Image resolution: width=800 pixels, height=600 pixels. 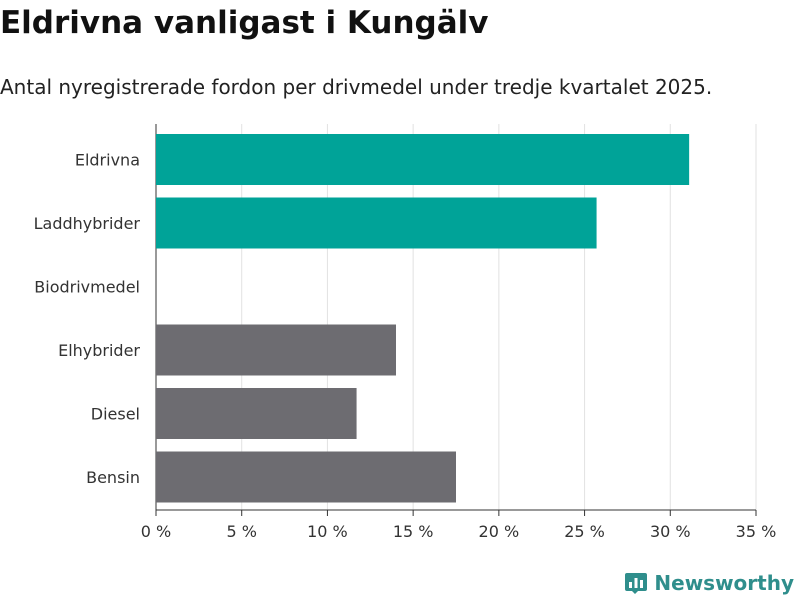 I want to click on category-label: Laddhybrider, so click(x=87, y=223).